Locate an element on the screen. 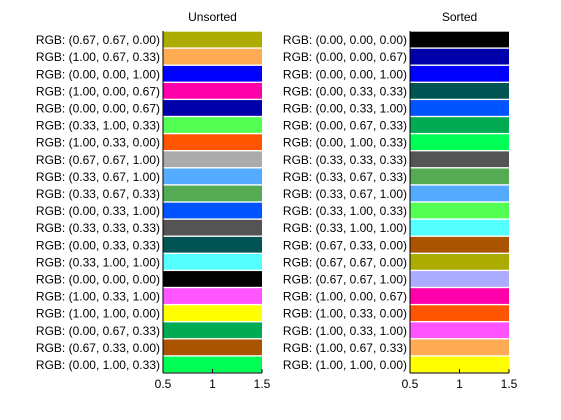 This screenshot has height=420, width=561. panel-title: Unsorted is located at coordinates (212, 17).